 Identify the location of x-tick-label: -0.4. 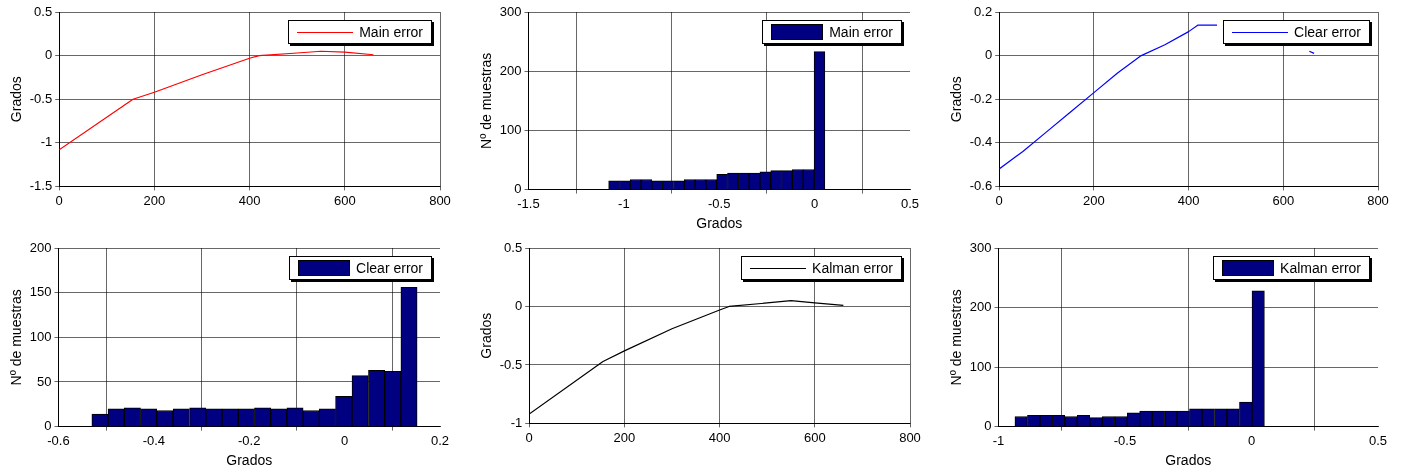
(154, 440).